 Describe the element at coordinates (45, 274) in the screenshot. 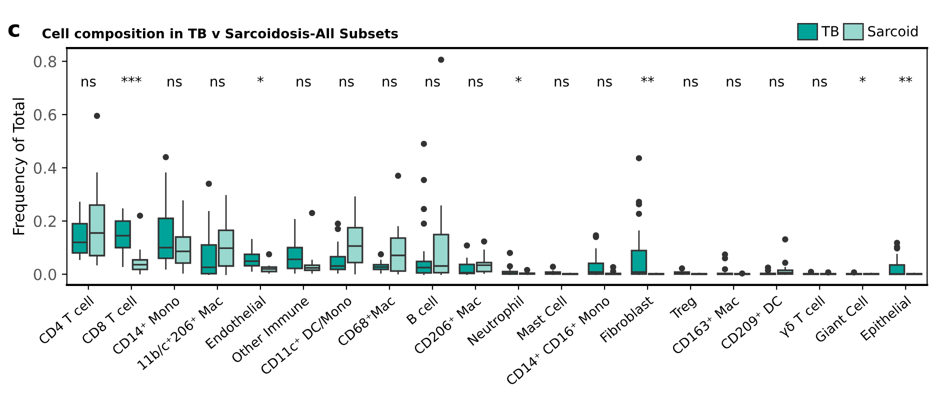

I see `y-tick-label: 0.0` at that location.